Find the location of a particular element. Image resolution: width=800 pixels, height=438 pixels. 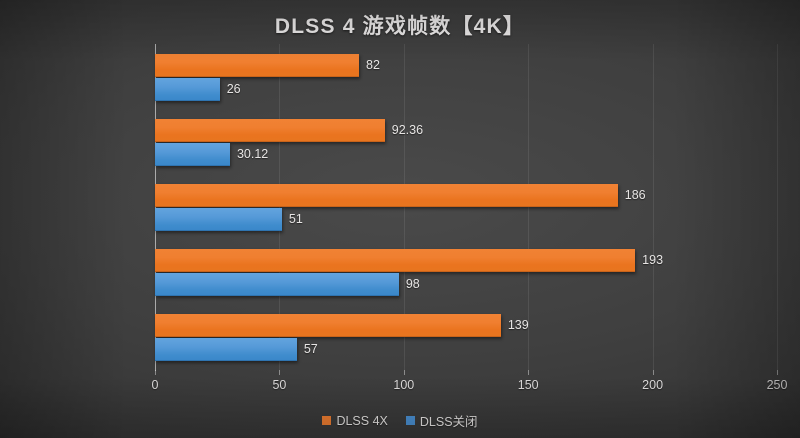

legend-item-dlss-off: DLSS关闭 is located at coordinates (441, 420).